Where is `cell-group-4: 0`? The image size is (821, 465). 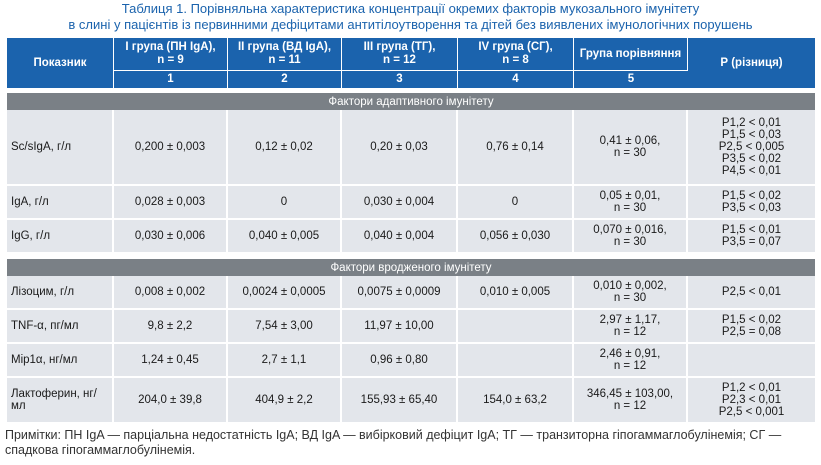
cell-group-4: 0 is located at coordinates (516, 203).